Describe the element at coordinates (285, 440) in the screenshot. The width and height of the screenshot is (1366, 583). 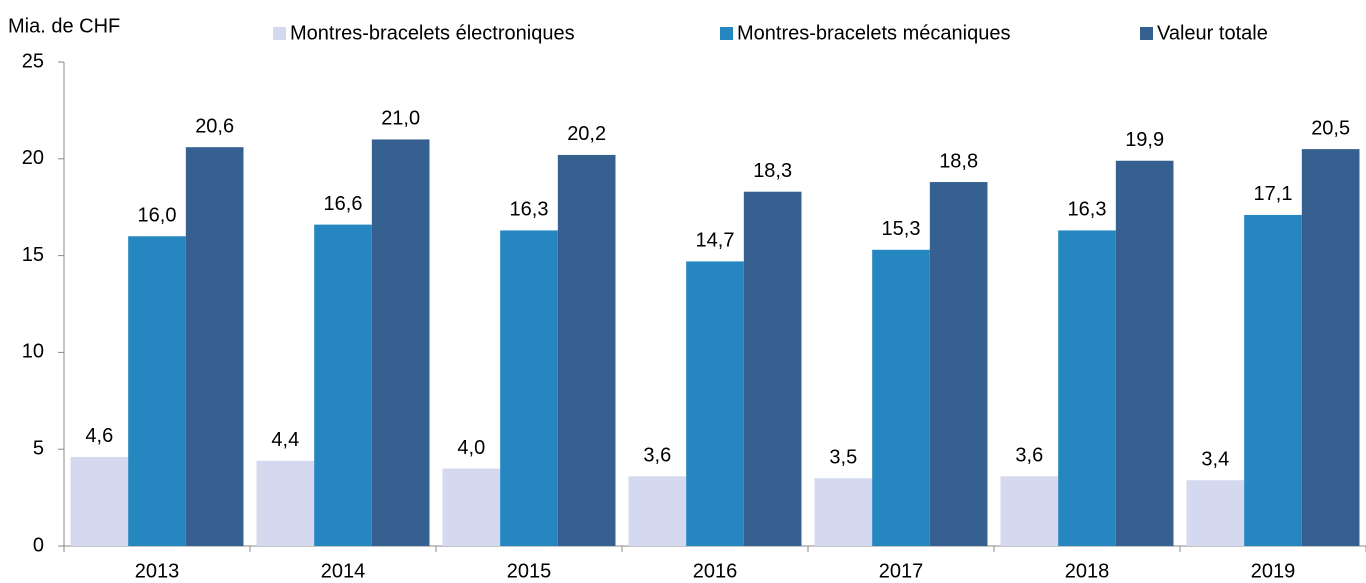
I see `data-label: 4,4` at that location.